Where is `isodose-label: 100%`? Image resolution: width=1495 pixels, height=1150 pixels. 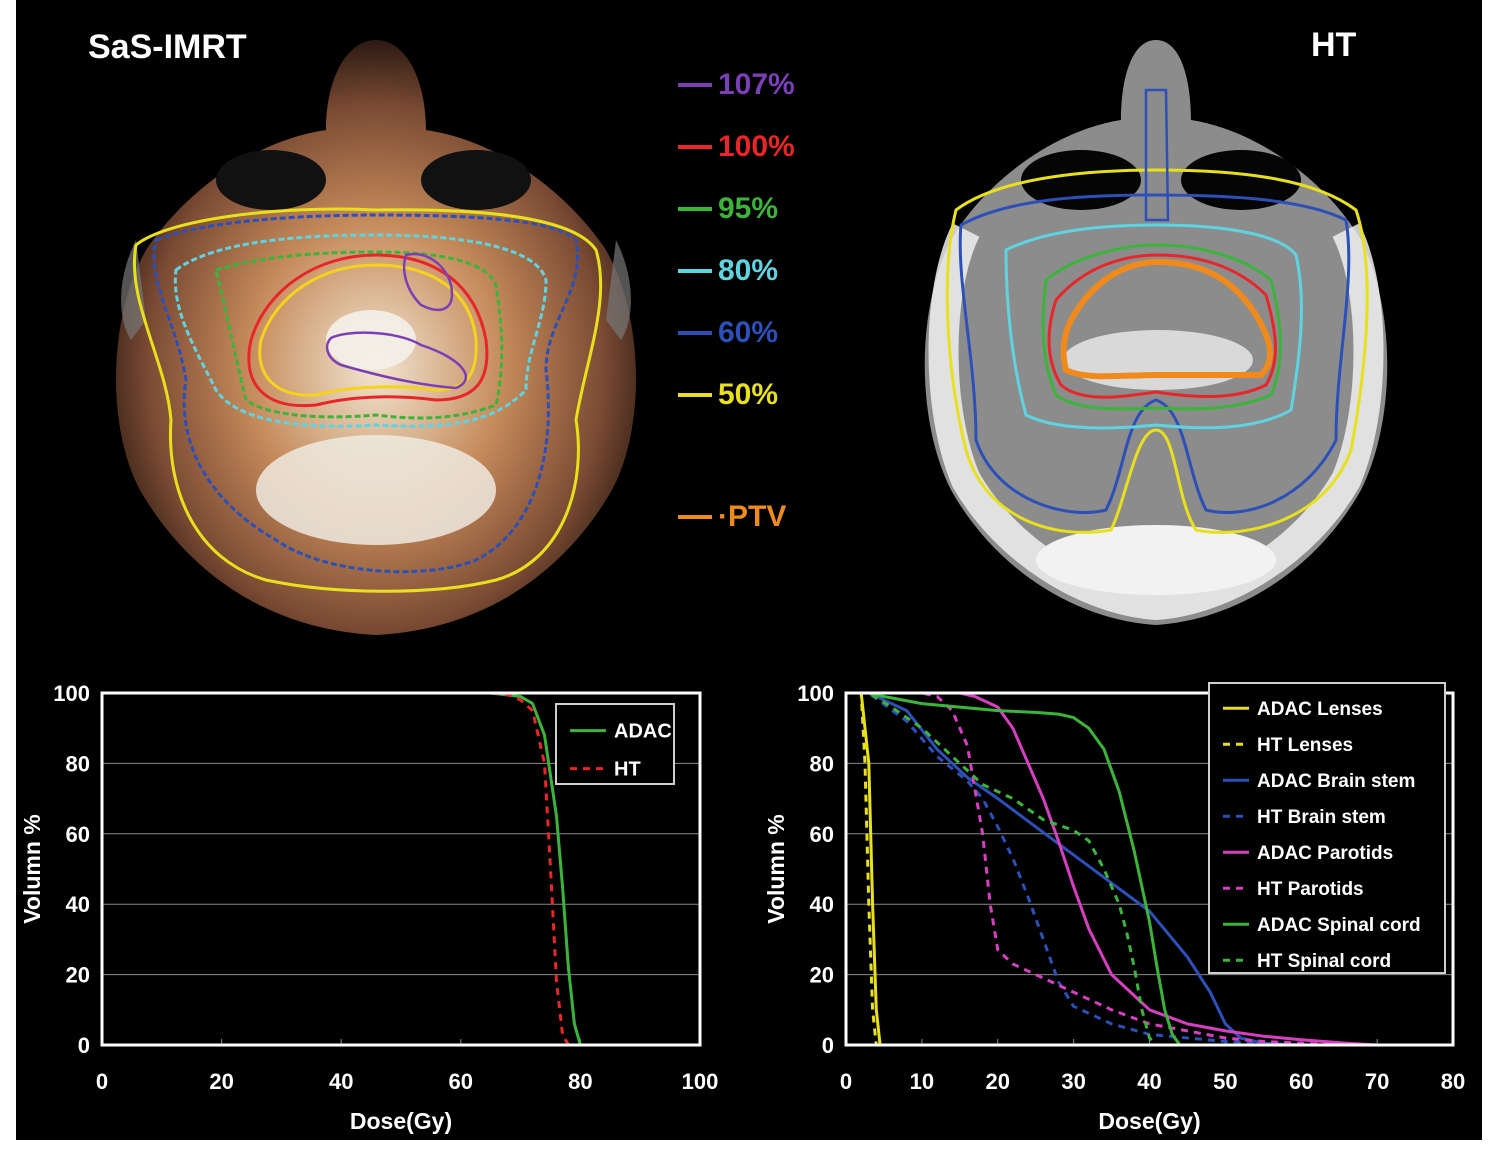 isodose-label: 100% is located at coordinates (756, 146).